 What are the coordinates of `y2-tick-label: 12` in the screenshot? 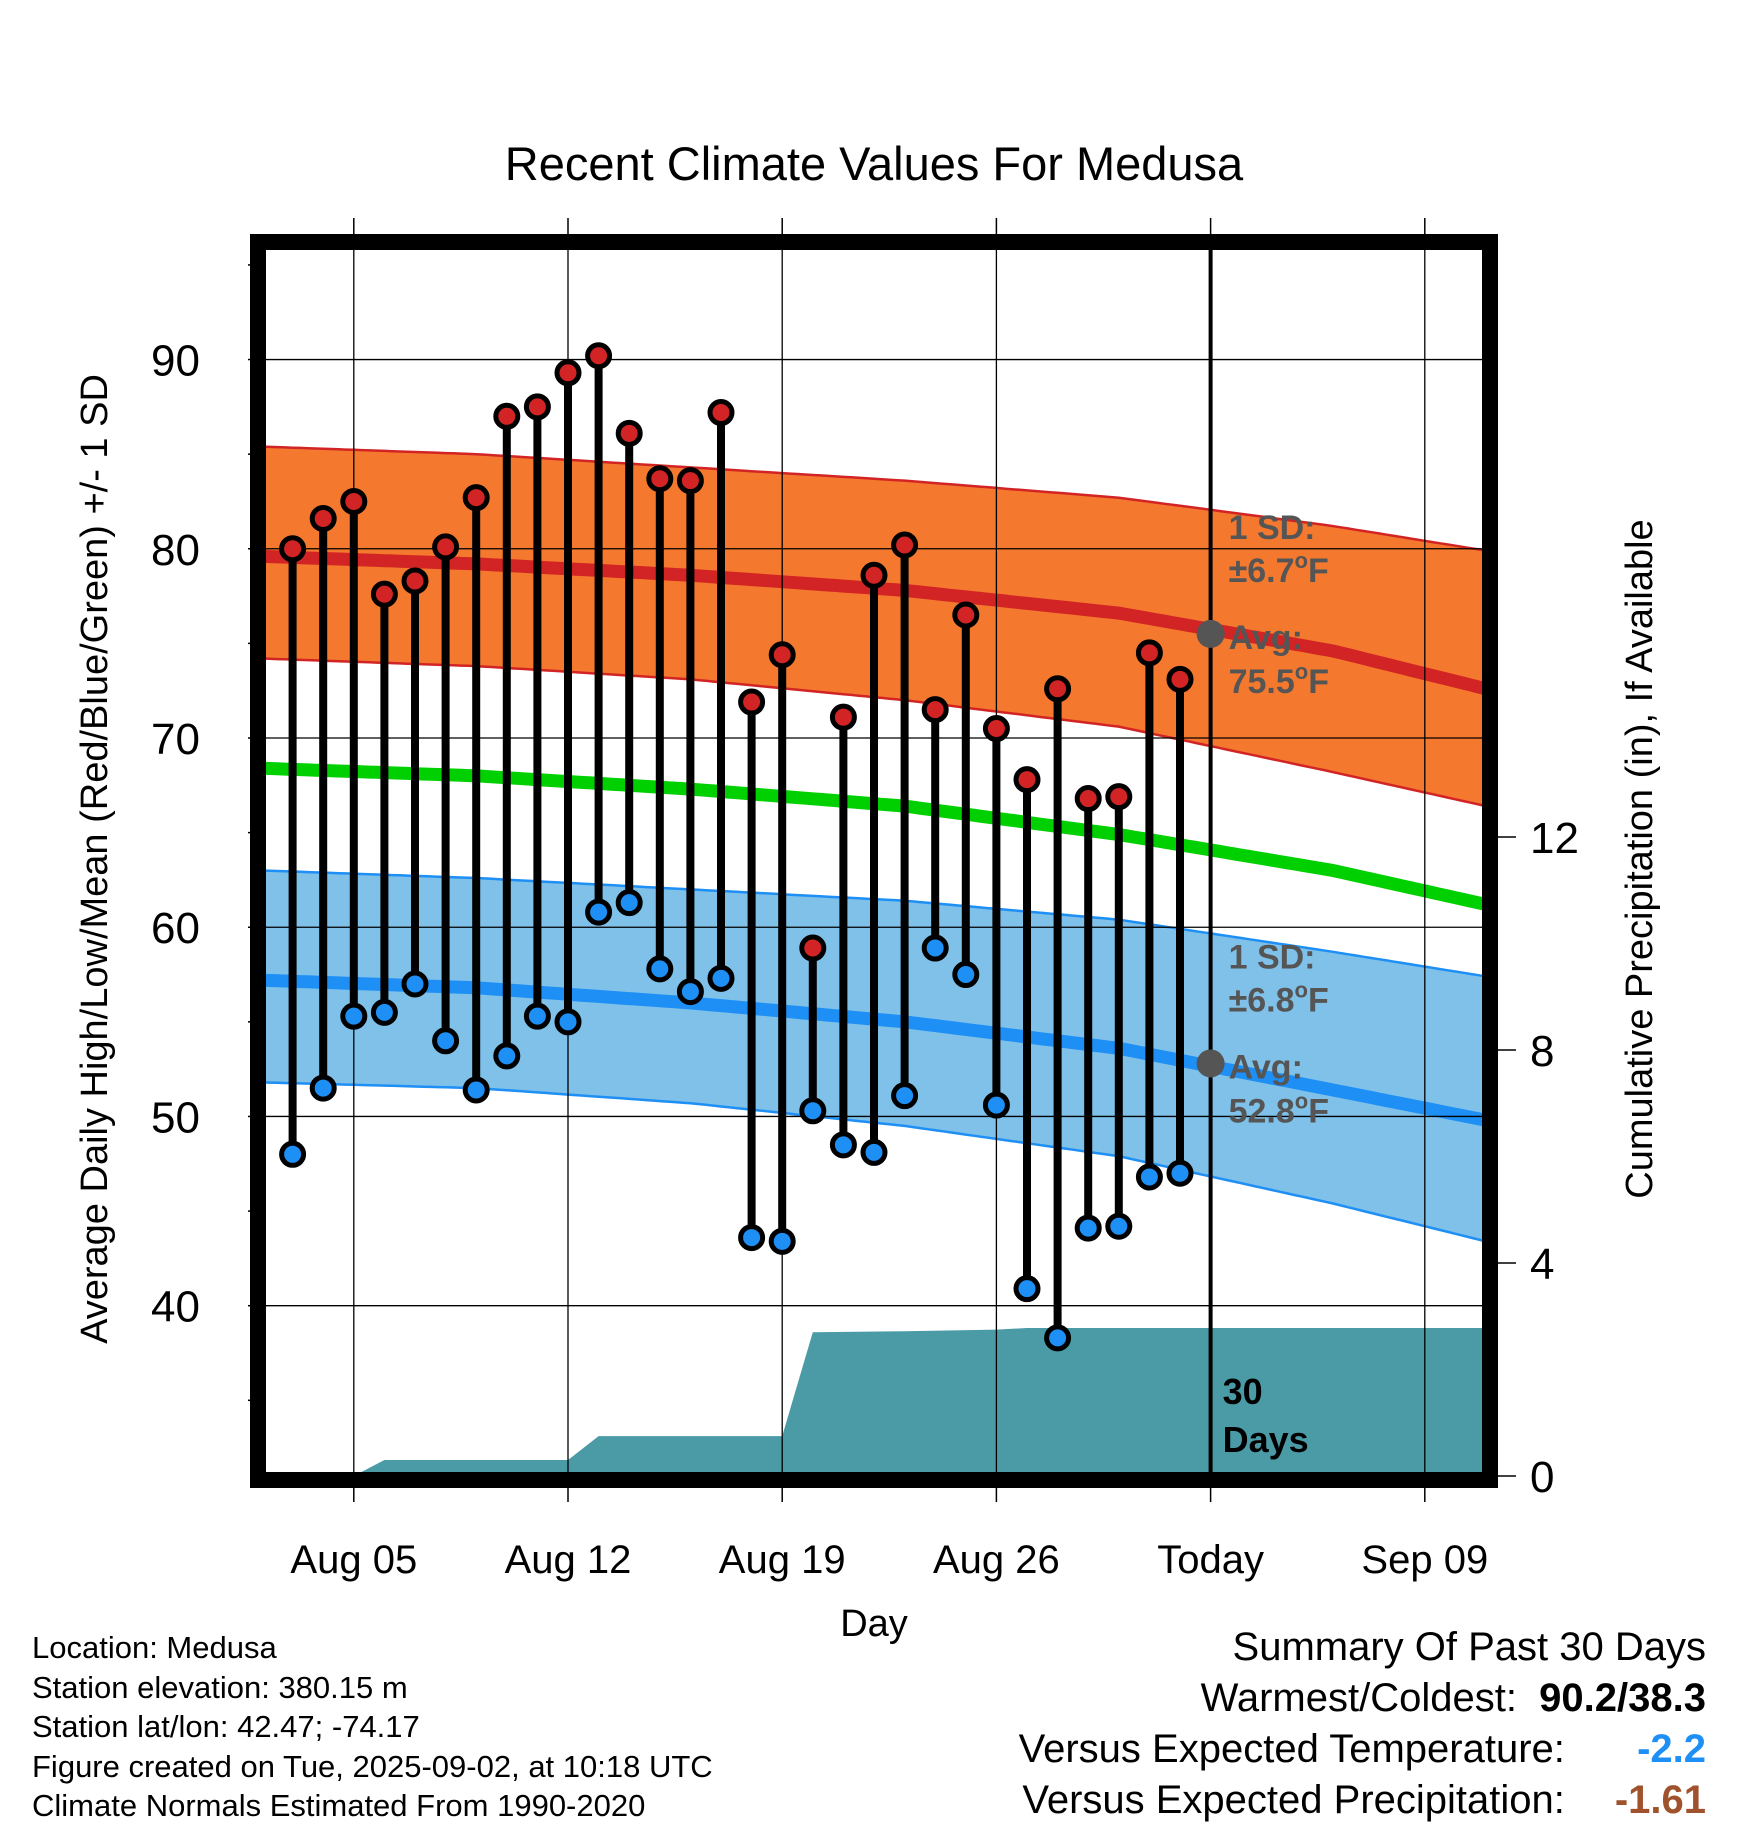 It's located at (1554, 838).